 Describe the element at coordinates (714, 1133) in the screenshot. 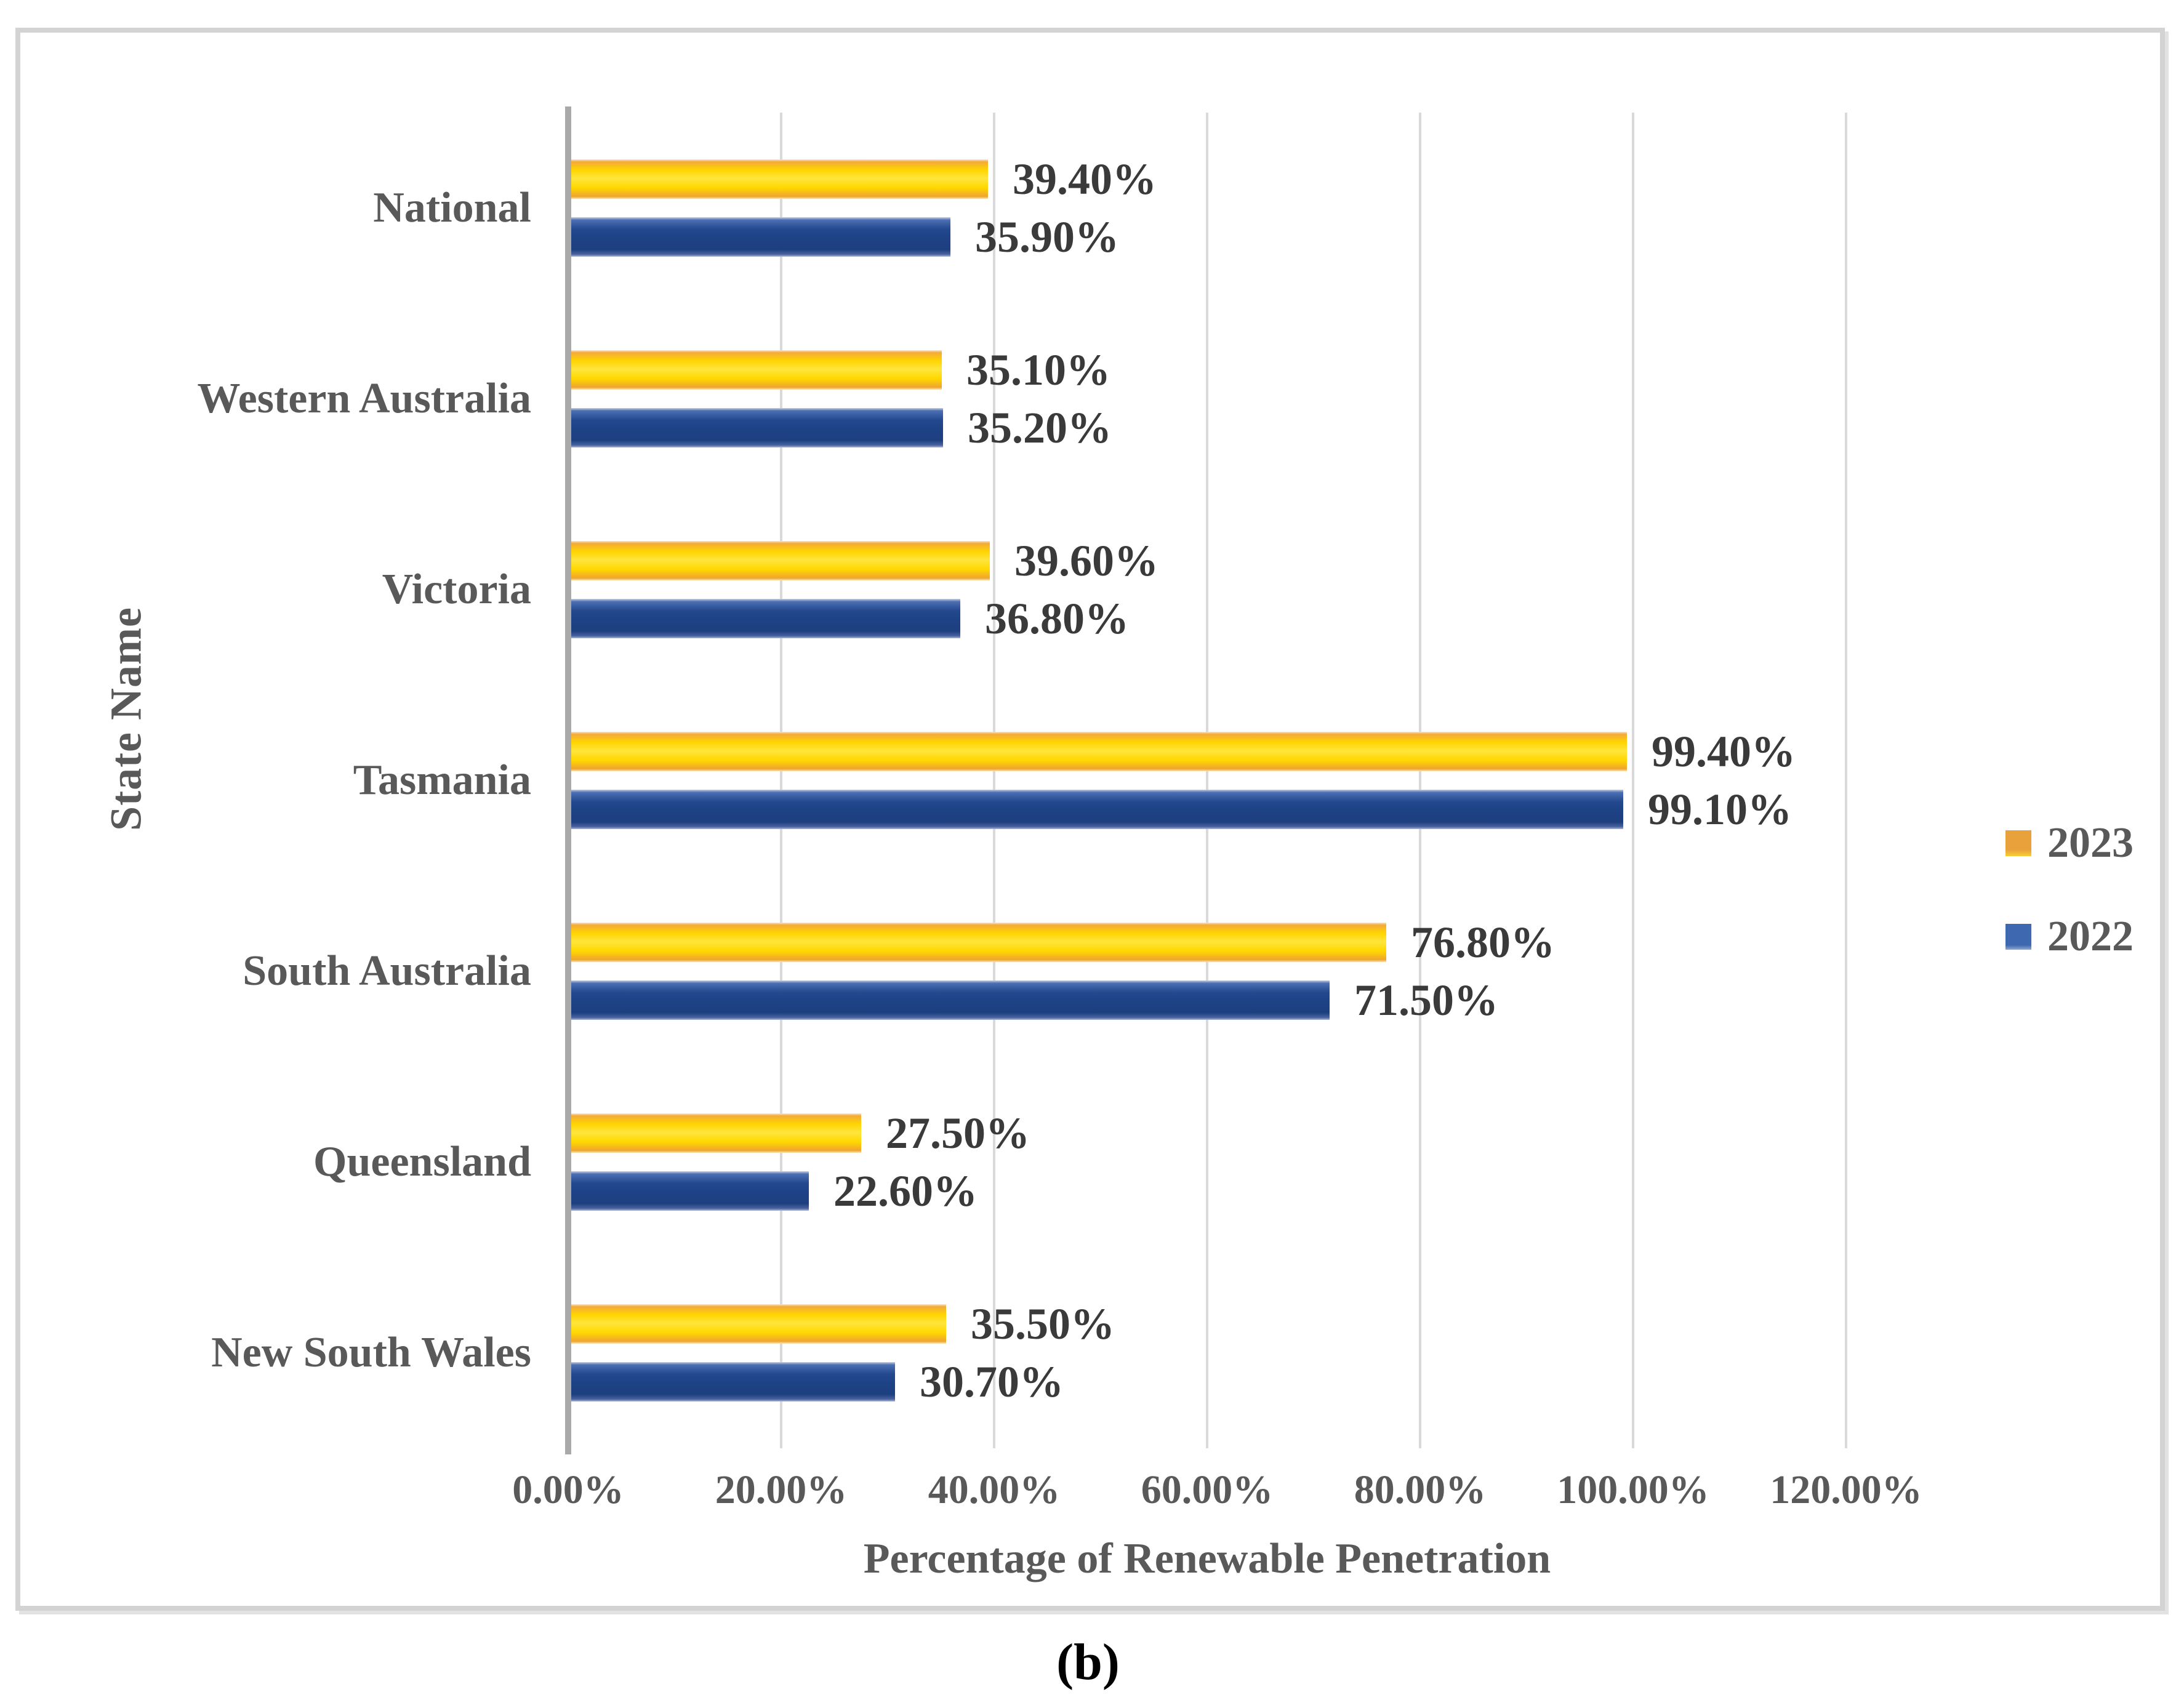

I see `bar-2023-queensland` at that location.